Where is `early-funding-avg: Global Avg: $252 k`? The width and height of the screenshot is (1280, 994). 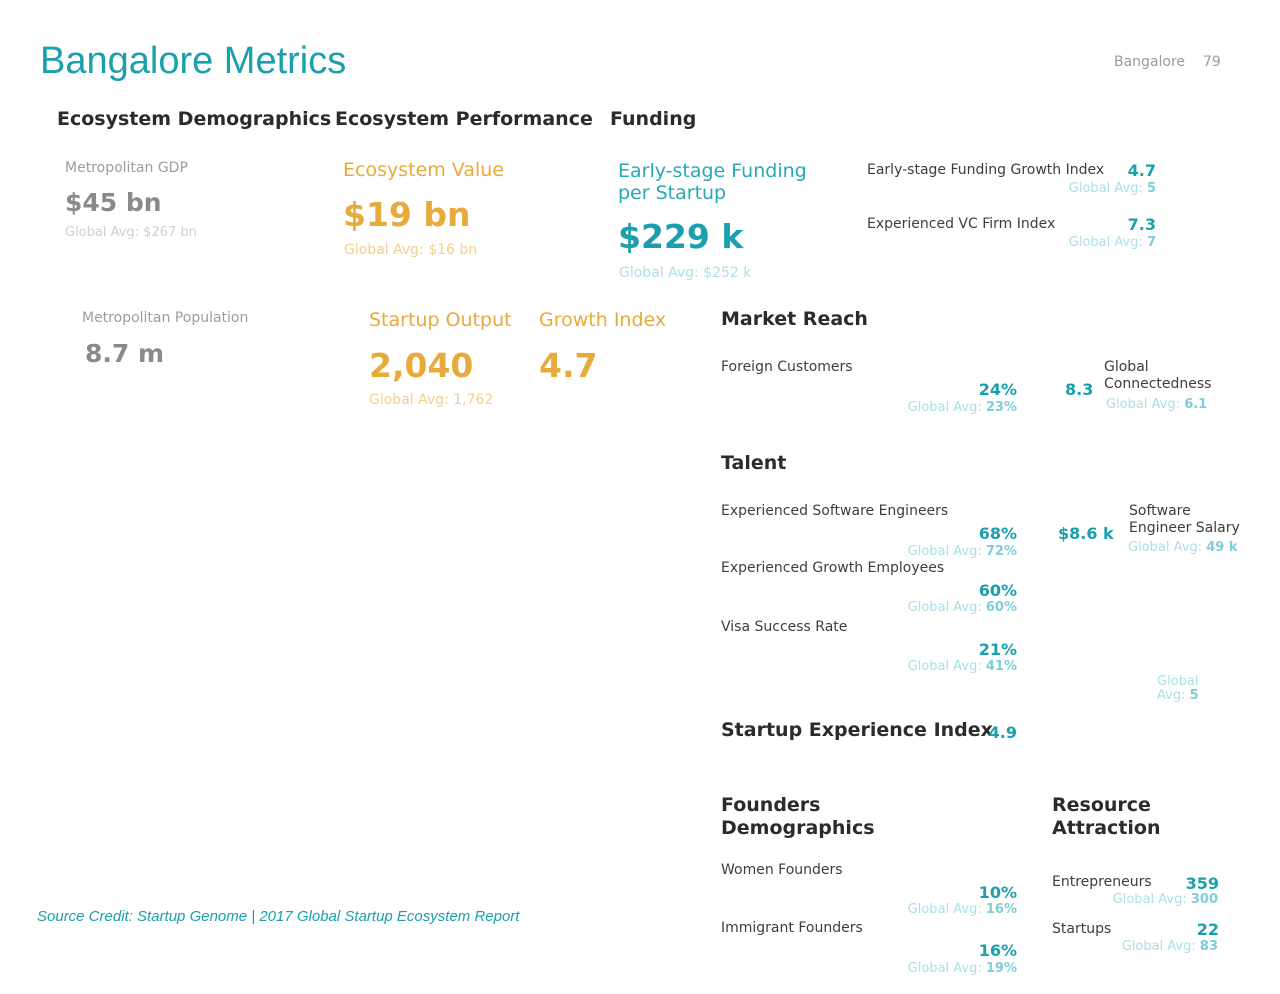 early-funding-avg: Global Avg: $252 k is located at coordinates (685, 273).